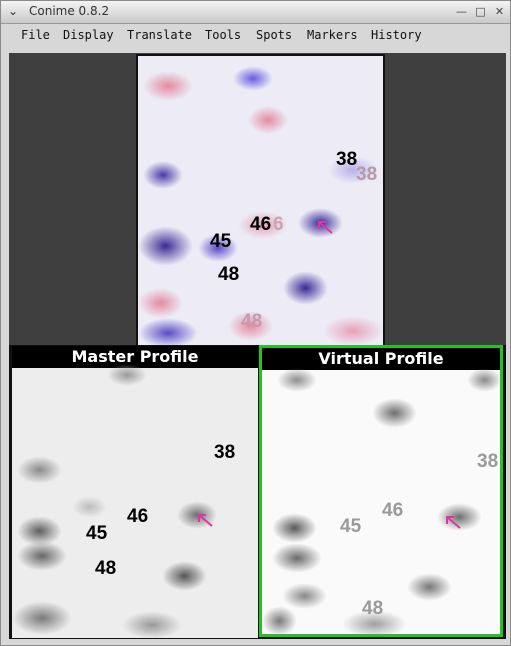 The width and height of the screenshot is (511, 646). Describe the element at coordinates (88, 35) in the screenshot. I see `menu-display: Display` at that location.